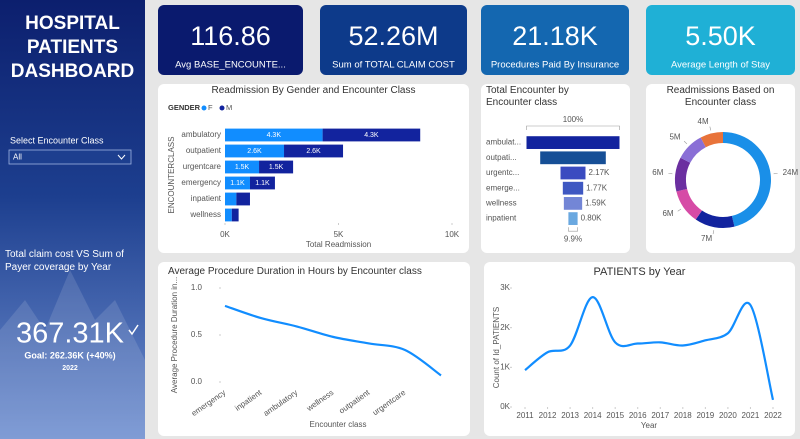 The width and height of the screenshot is (800, 439). I want to click on x-tick-label: 2020, so click(728, 415).